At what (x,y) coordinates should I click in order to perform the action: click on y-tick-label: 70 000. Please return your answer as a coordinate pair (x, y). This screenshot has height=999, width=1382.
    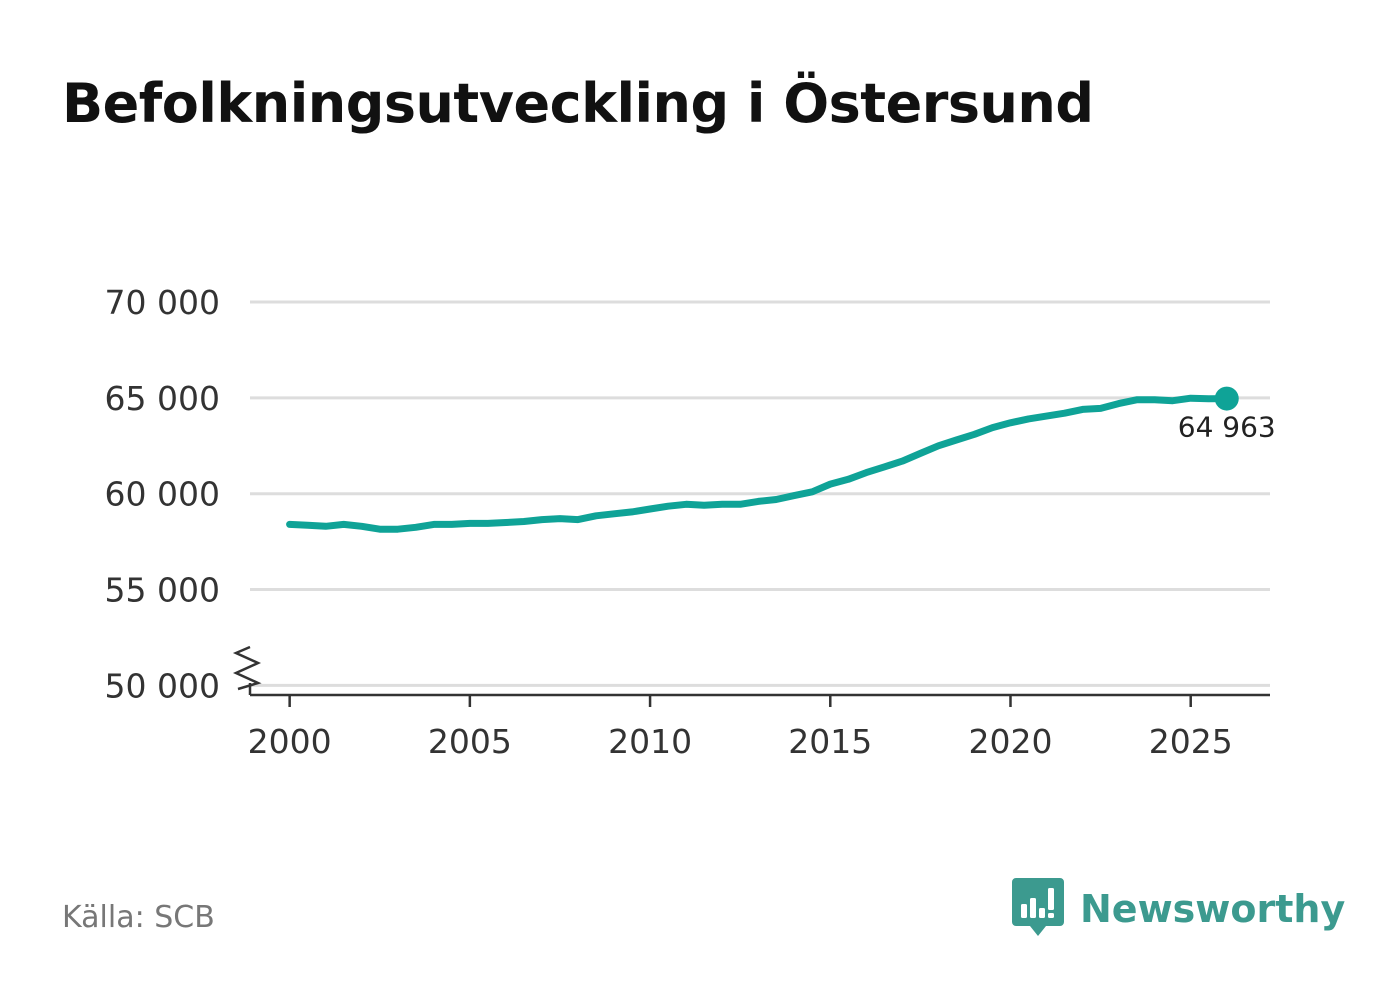
    Looking at the image, I should click on (162, 302).